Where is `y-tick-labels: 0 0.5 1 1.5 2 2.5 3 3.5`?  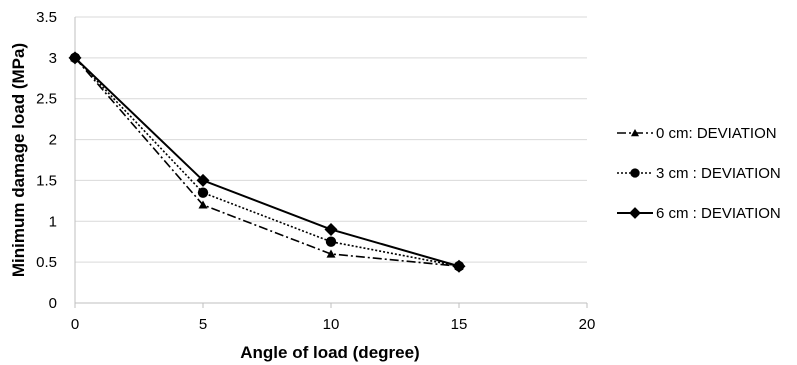
y-tick-labels: 0 0.5 1 1.5 2 2.5 3 3.5 is located at coordinates (46, 160).